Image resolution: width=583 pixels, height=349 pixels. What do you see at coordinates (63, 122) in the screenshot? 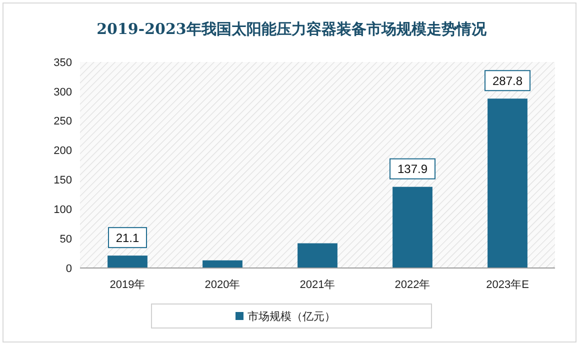
I see `y-tick-label: 250` at bounding box center [63, 122].